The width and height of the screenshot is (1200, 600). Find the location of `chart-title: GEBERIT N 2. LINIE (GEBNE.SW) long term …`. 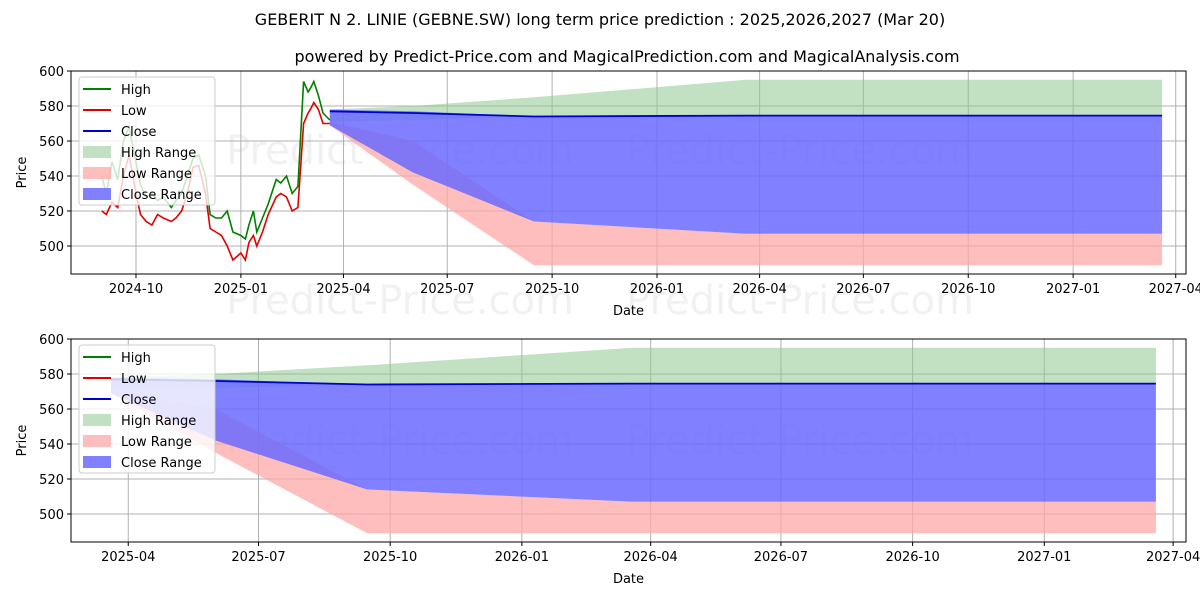

chart-title: GEBERIT N 2. LINIE (GEBNE.SW) long term … is located at coordinates (600, 19).